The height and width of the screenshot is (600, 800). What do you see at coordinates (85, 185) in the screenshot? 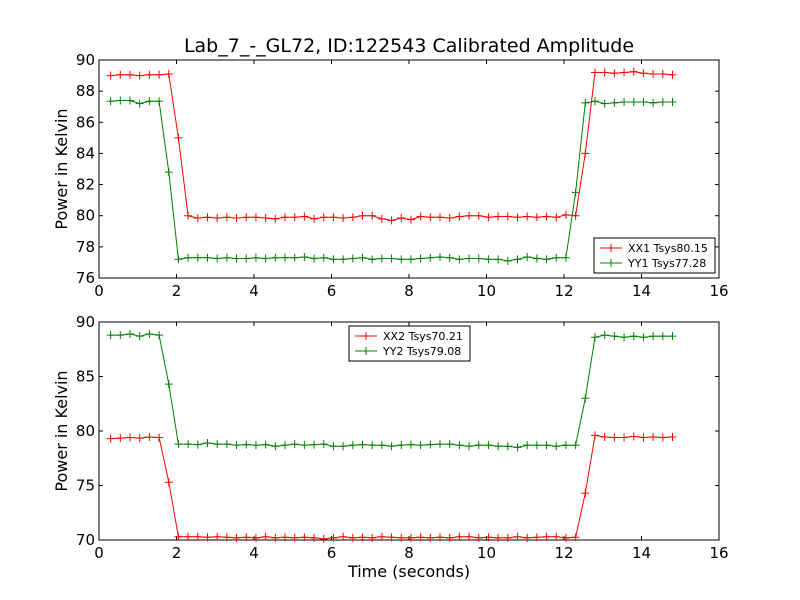
I see `y-tick-label: 82` at bounding box center [85, 185].